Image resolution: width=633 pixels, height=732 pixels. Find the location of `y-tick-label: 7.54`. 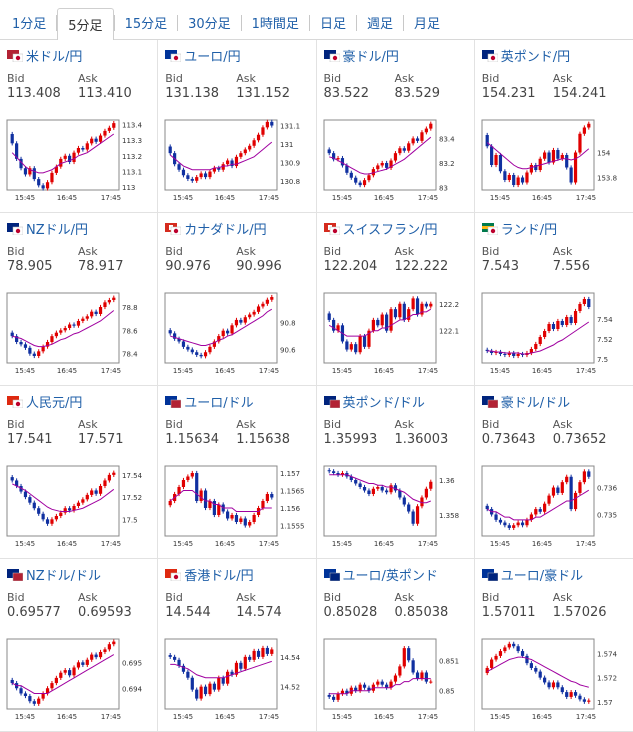

y-tick-label: 7.54 is located at coordinates (605, 320).